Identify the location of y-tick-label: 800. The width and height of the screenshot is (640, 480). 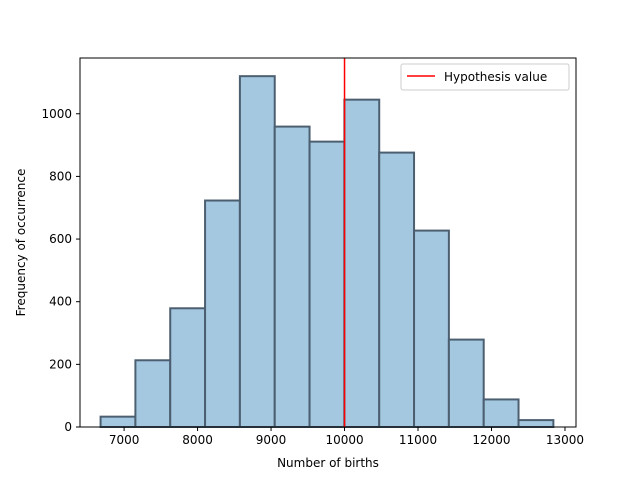
(60, 176).